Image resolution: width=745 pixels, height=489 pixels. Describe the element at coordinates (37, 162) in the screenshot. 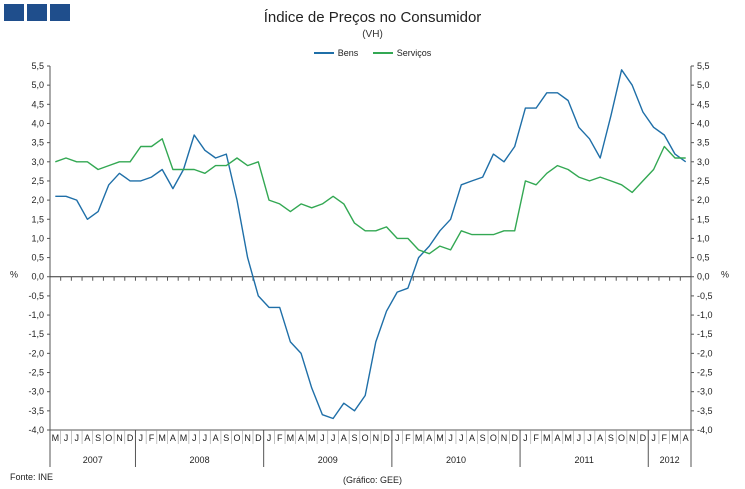

I see `y-tick-label-left: 3,0` at that location.